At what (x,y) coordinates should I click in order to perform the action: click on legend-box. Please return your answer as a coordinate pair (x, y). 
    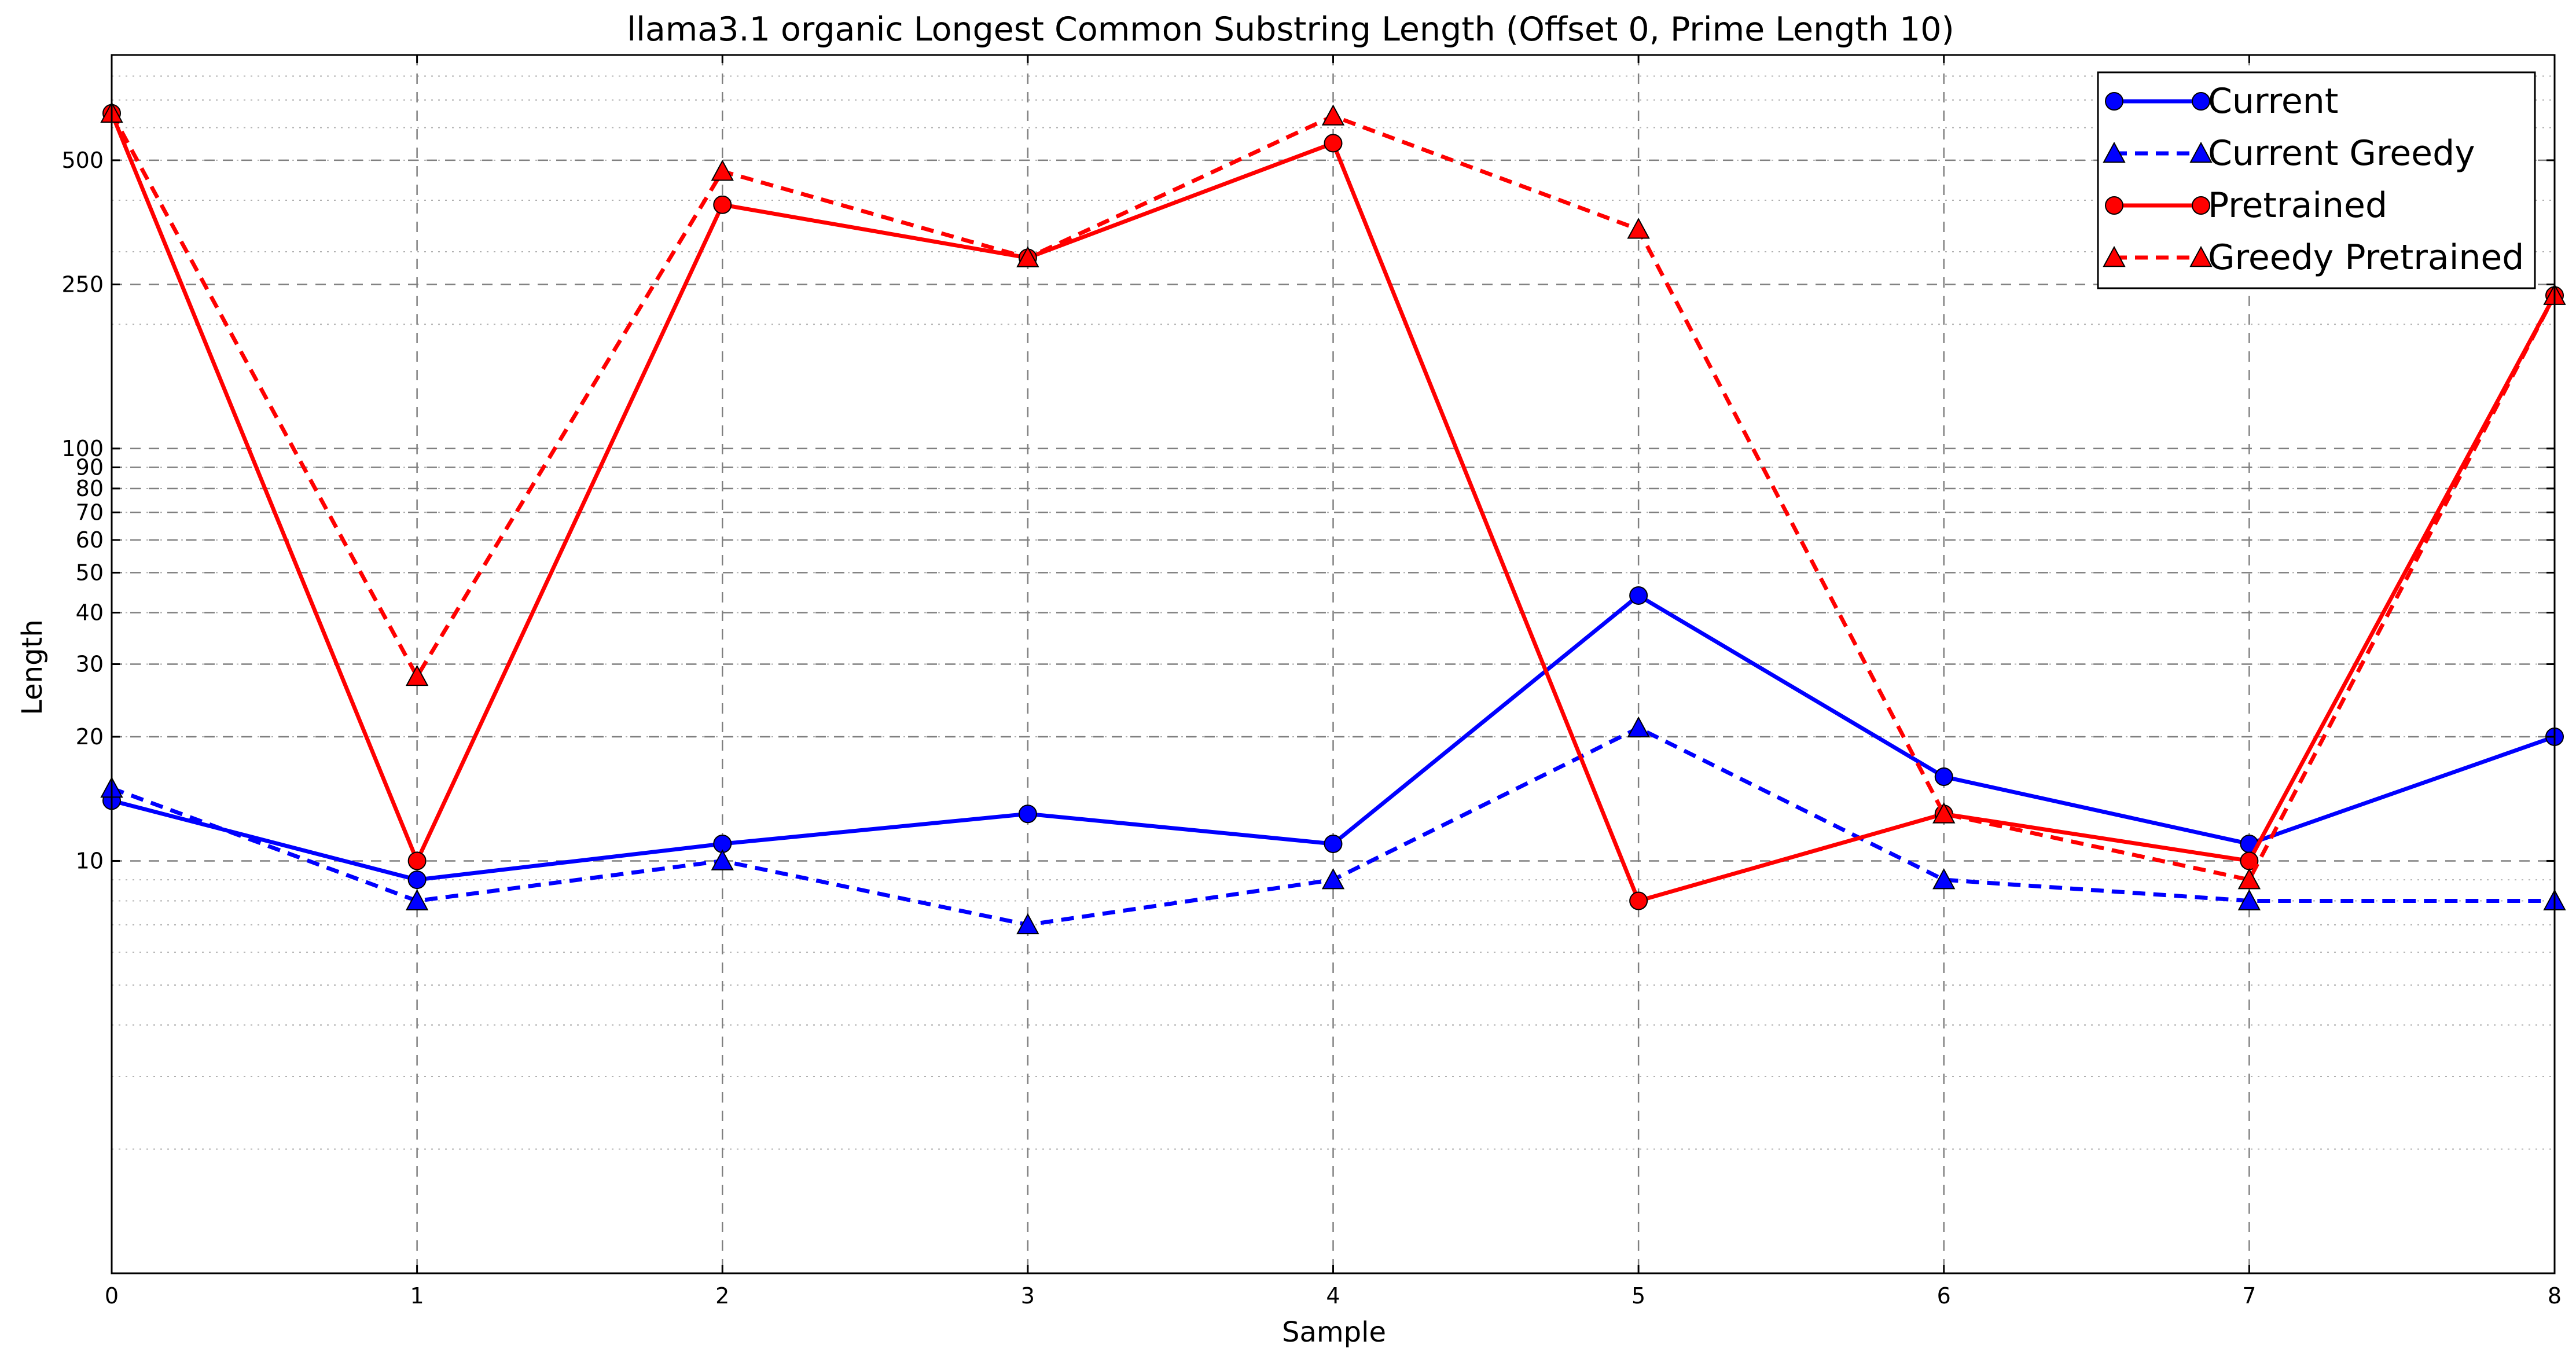
    Looking at the image, I should click on (2316, 180).